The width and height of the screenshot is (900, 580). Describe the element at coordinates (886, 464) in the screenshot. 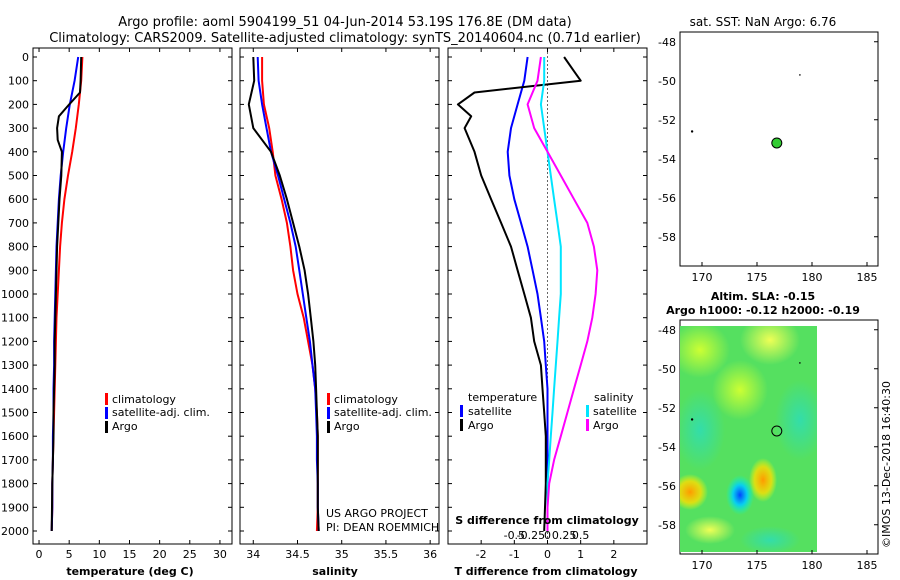

I see `timestamp: ©IMOS 13-Dec-2018 16:40:30` at that location.